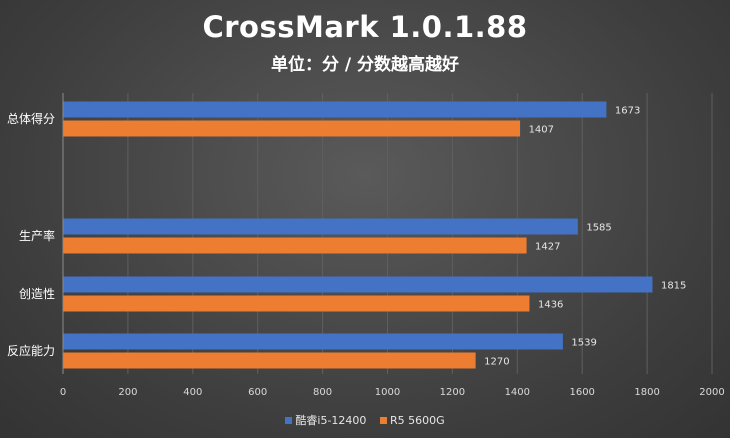 The height and width of the screenshot is (438, 730). What do you see at coordinates (541, 130) in the screenshot?
I see `value-label-series-2-cat-1: 1407` at bounding box center [541, 130].